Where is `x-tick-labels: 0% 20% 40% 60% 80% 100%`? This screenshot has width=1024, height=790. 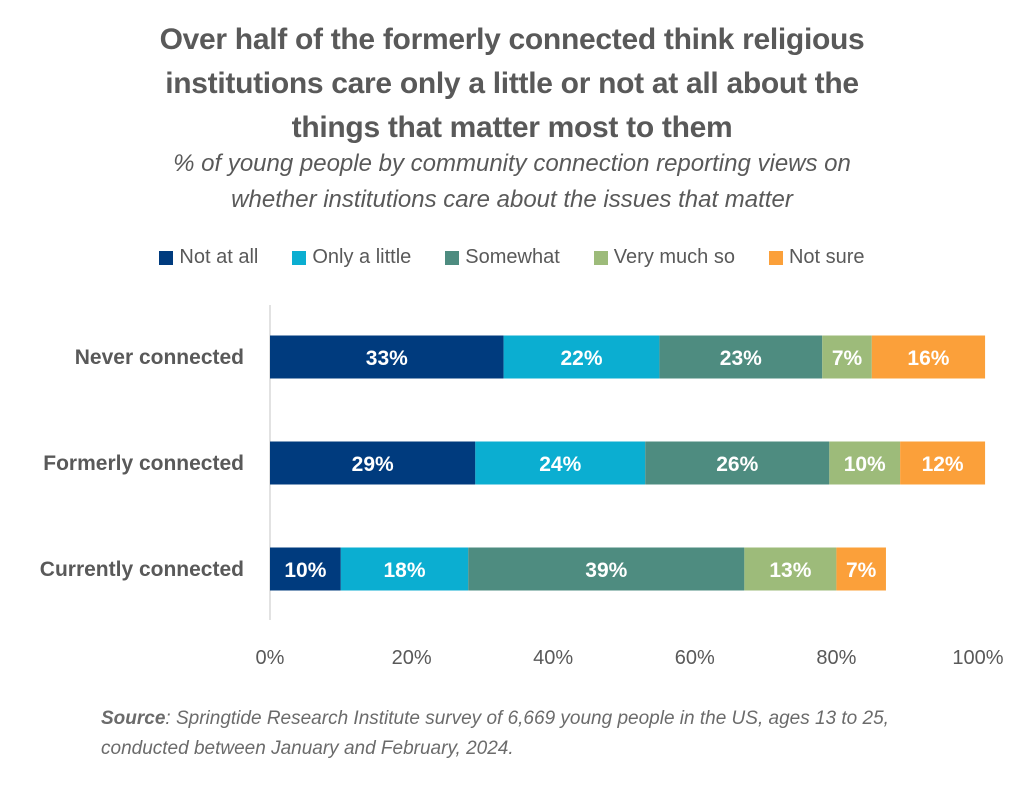 x-tick-labels: 0% 20% 40% 60% 80% 100% is located at coordinates (630, 658).